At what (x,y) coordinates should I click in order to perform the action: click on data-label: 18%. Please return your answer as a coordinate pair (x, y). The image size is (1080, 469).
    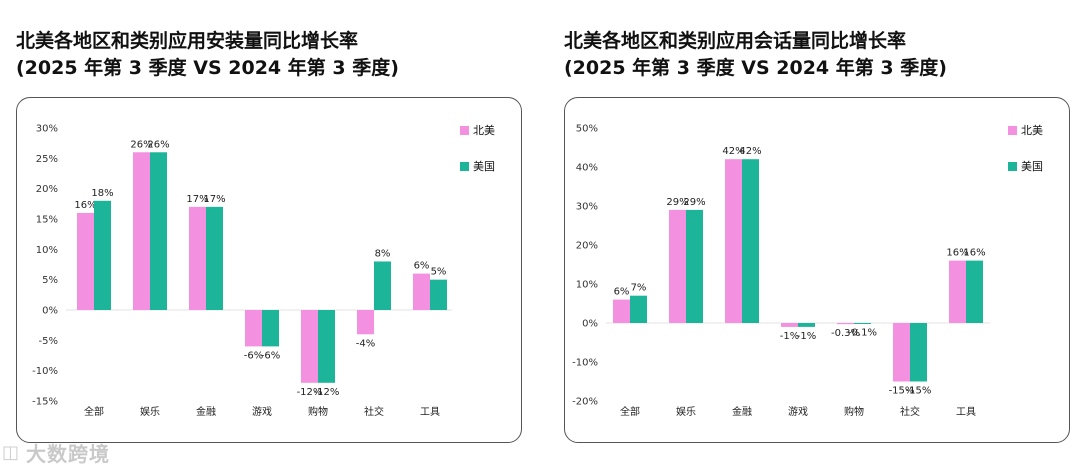
    Looking at the image, I should click on (102, 193).